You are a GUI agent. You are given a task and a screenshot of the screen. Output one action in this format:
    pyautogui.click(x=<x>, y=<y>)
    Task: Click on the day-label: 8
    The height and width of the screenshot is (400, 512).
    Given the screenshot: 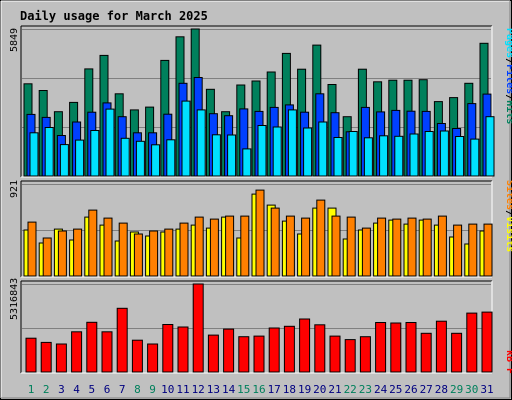 What is the action you would take?
    pyautogui.click(x=137, y=389)
    